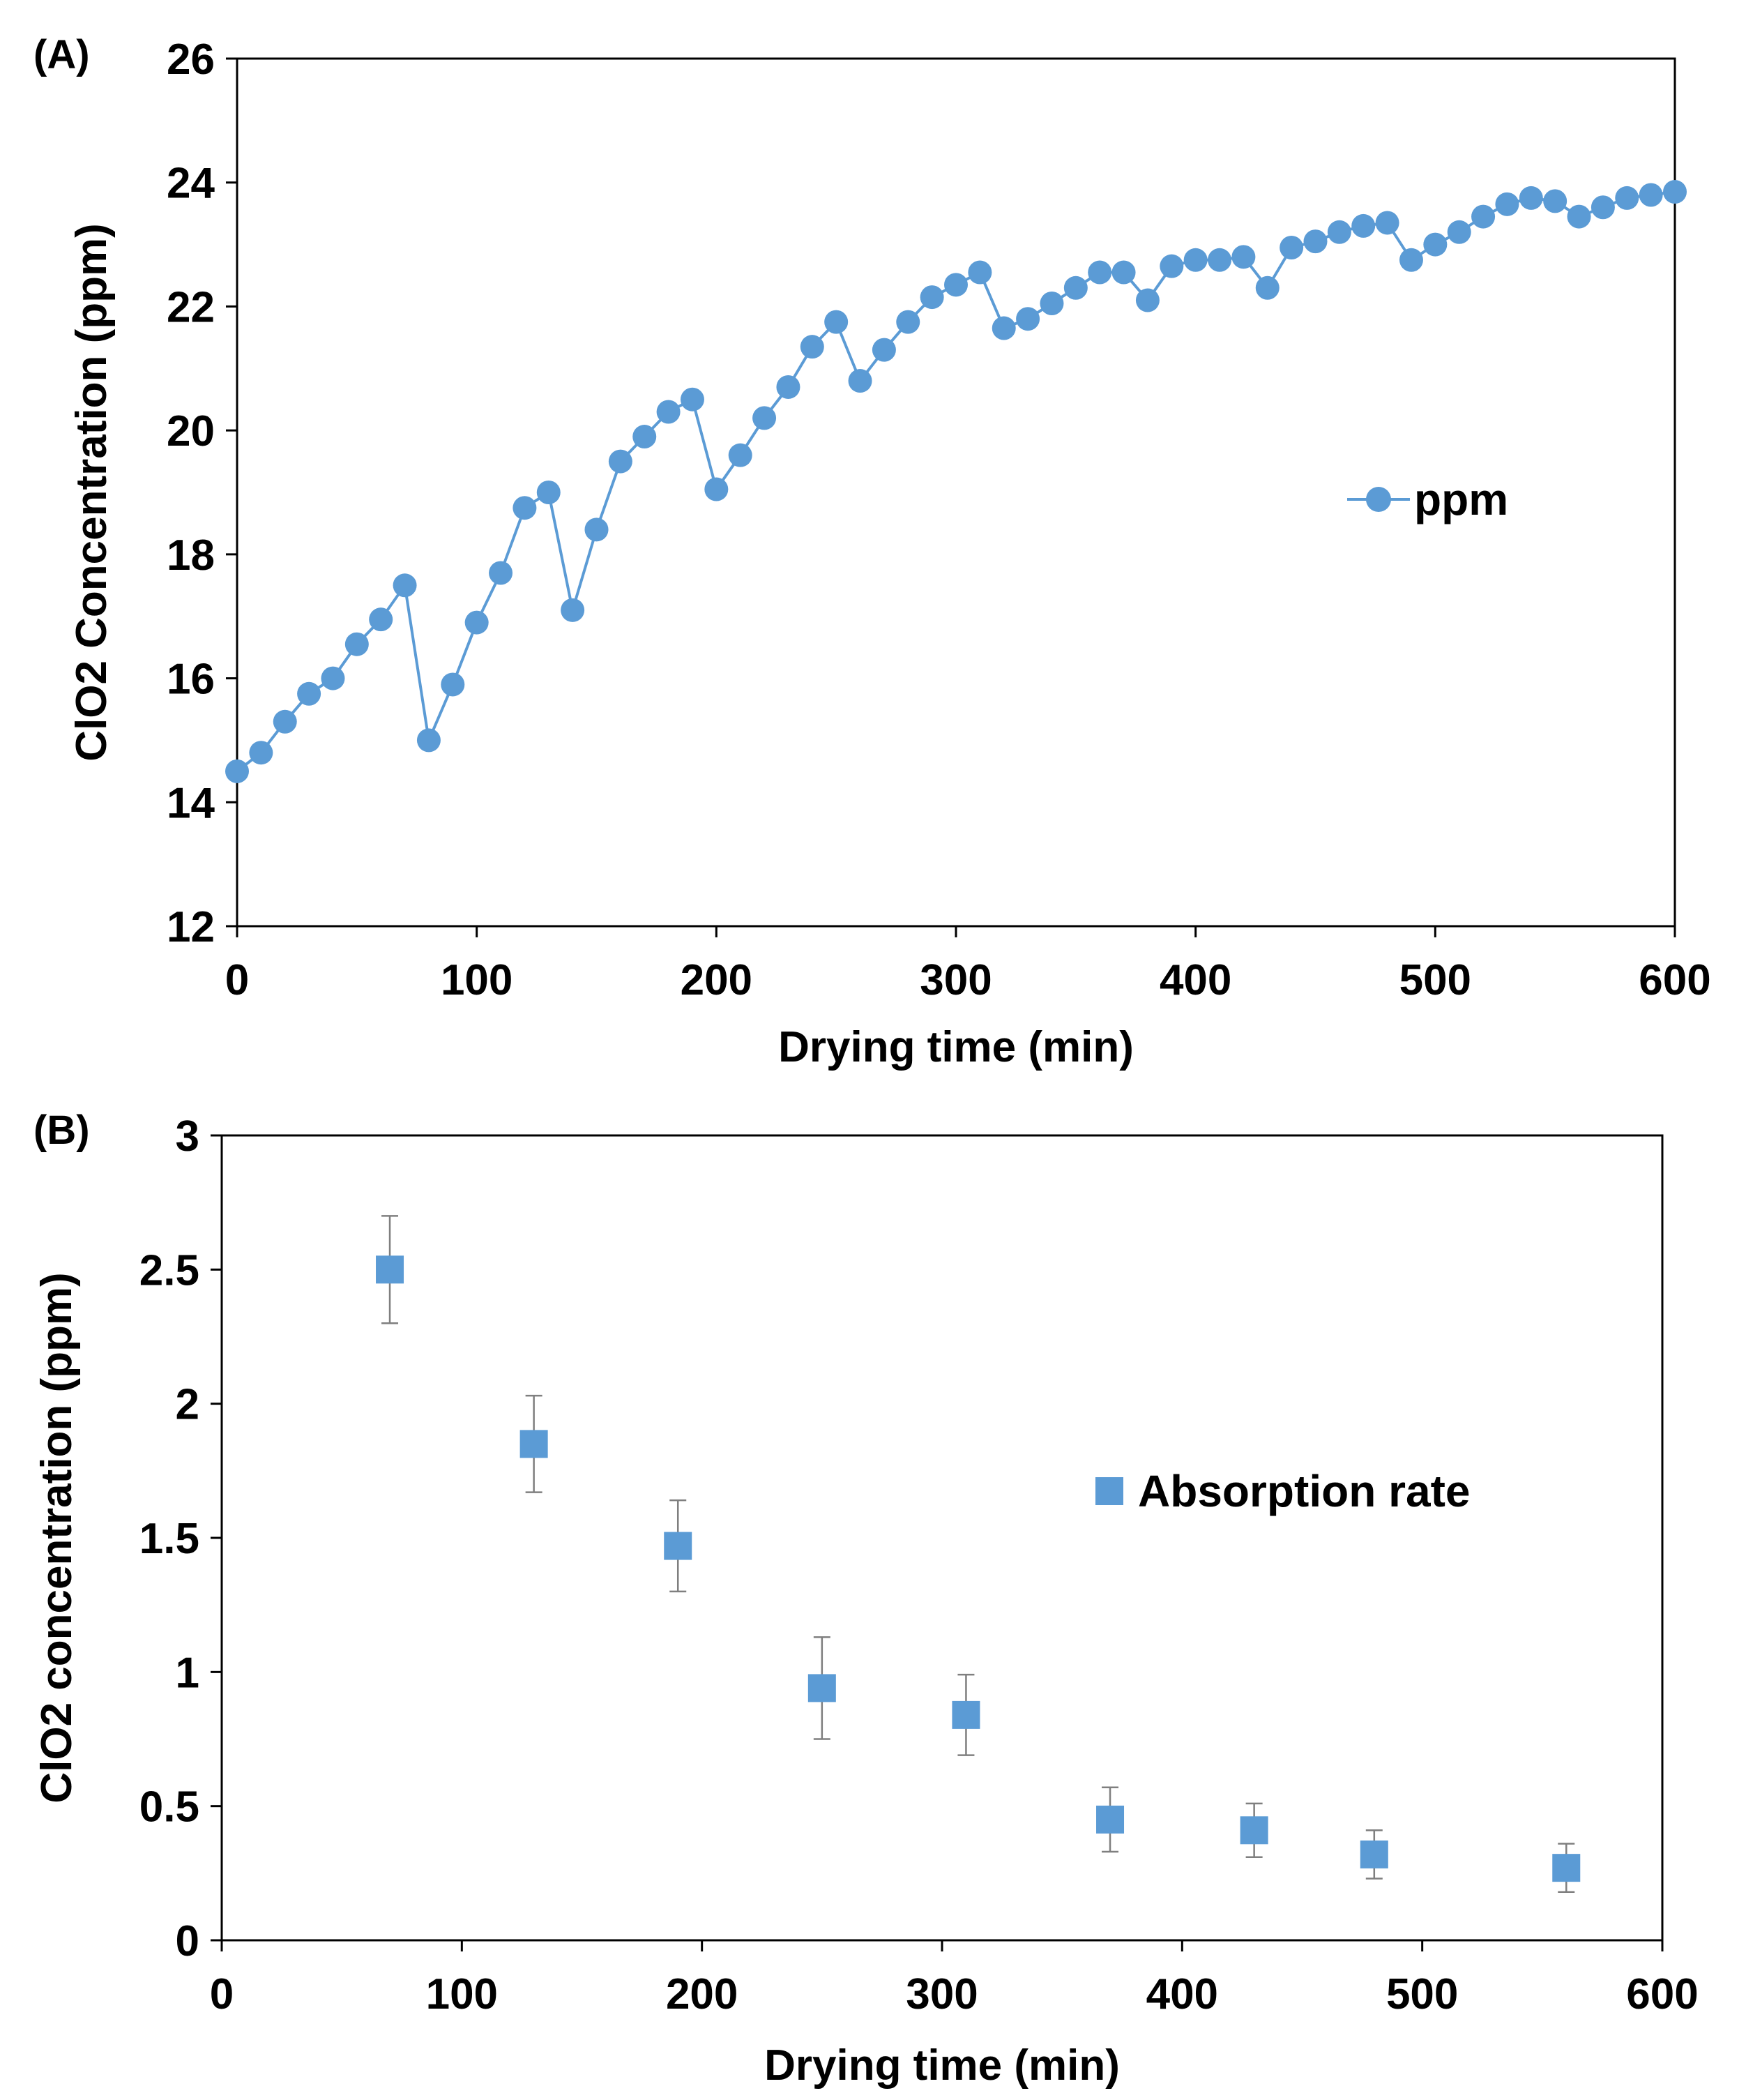 This screenshot has width=1746, height=2100. What do you see at coordinates (191, 184) in the screenshot?
I see `panel-a-y-tick-label: 24` at bounding box center [191, 184].